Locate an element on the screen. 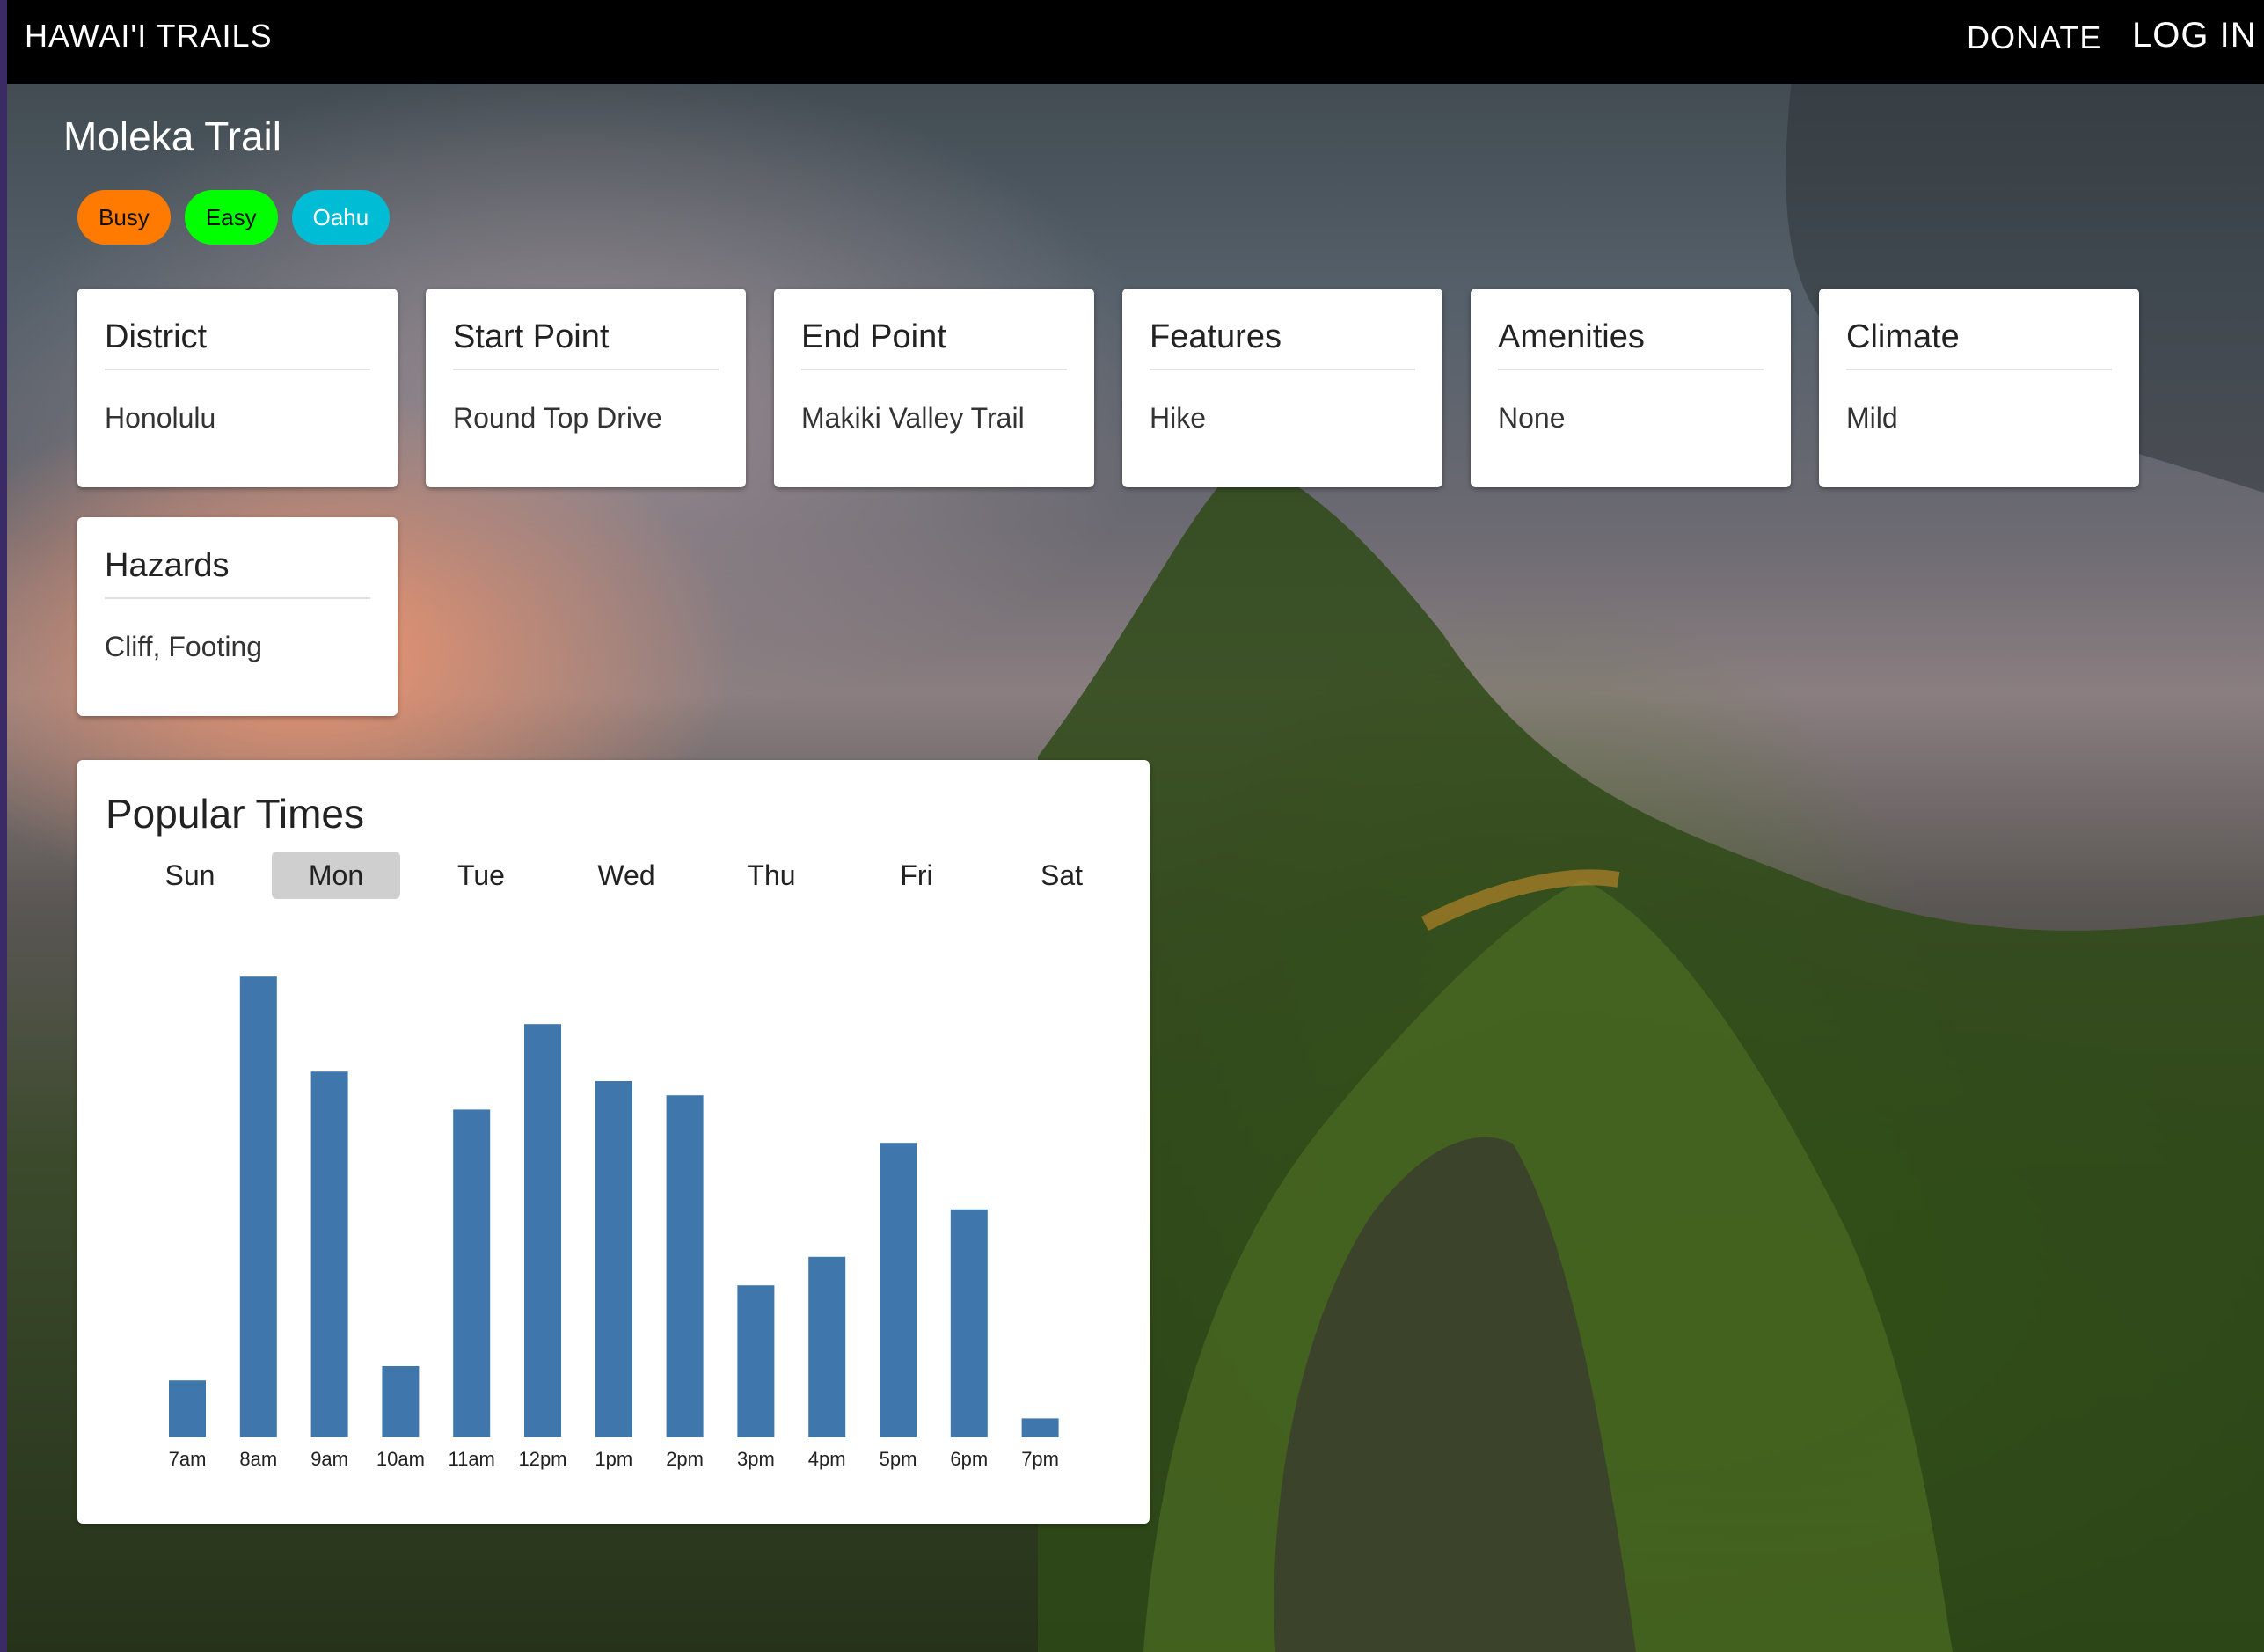 This screenshot has width=2264, height=1652. x-tick-label: 9am is located at coordinates (329, 1459).